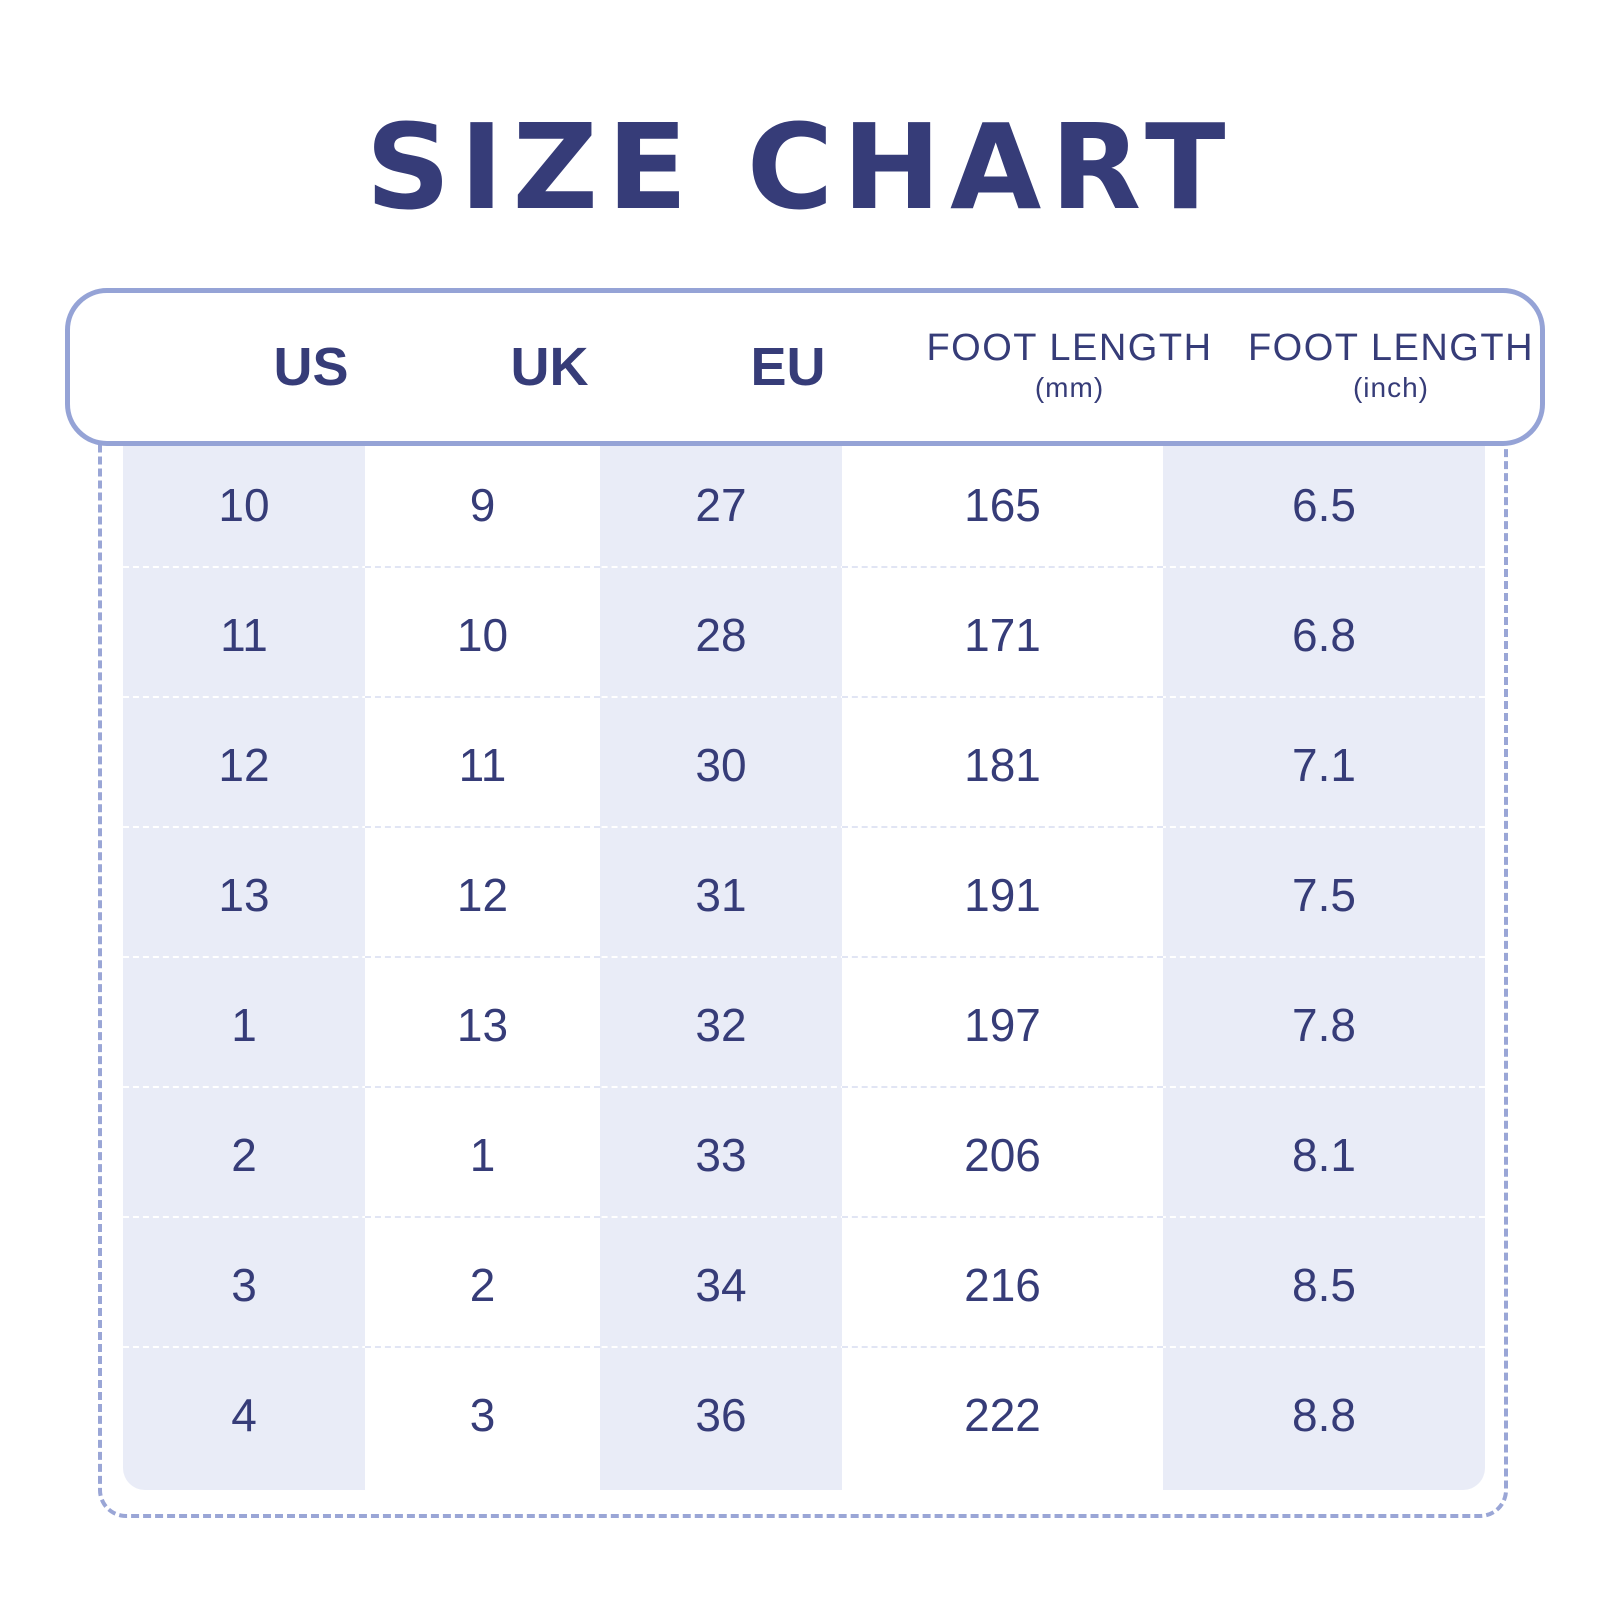  Describe the element at coordinates (721, 765) in the screenshot. I see `cell-eu: 30` at that location.